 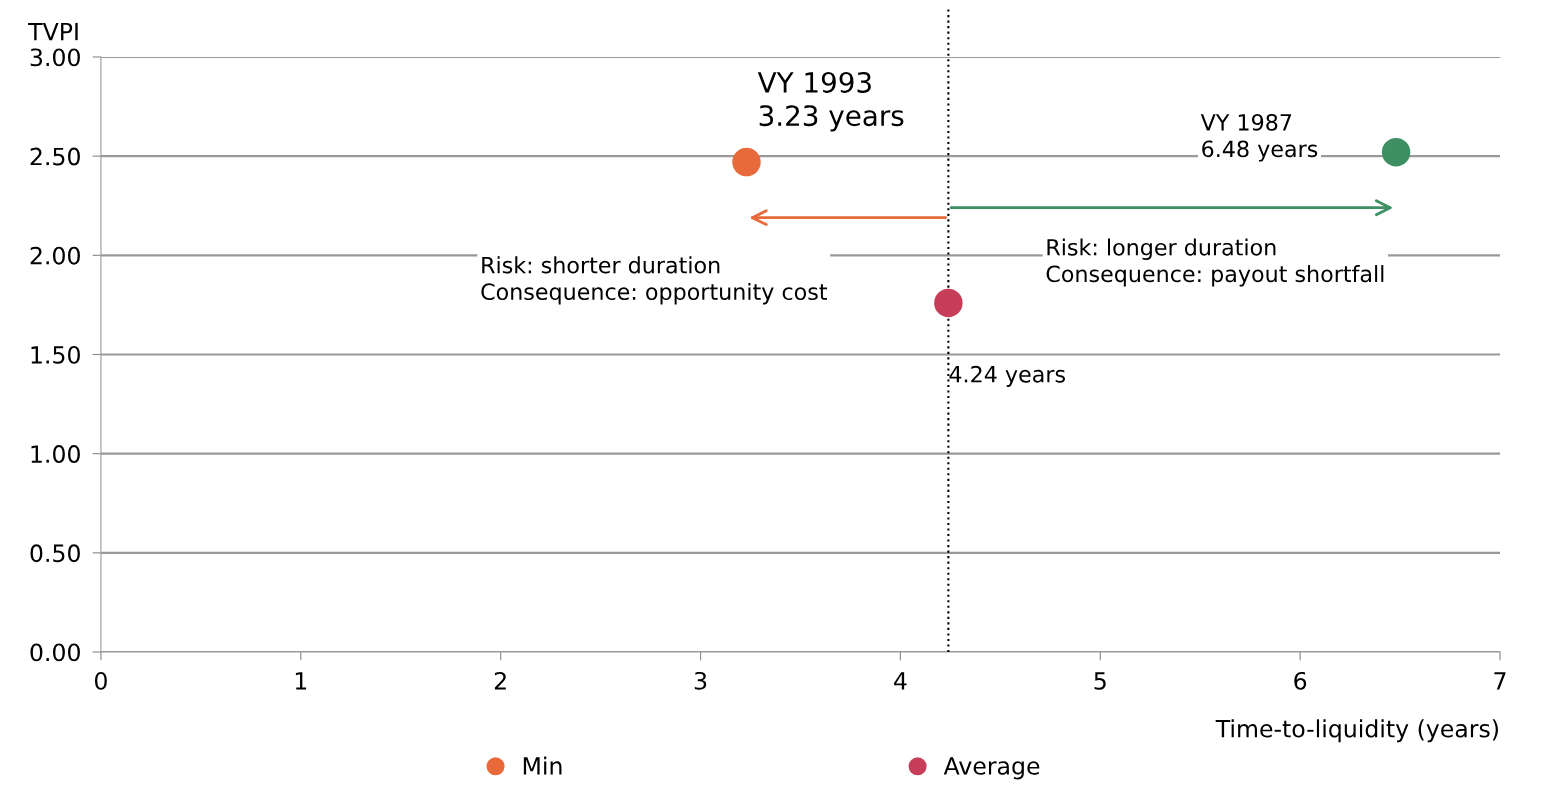 I want to click on y-tick-label: 3.00, so click(x=55, y=57).